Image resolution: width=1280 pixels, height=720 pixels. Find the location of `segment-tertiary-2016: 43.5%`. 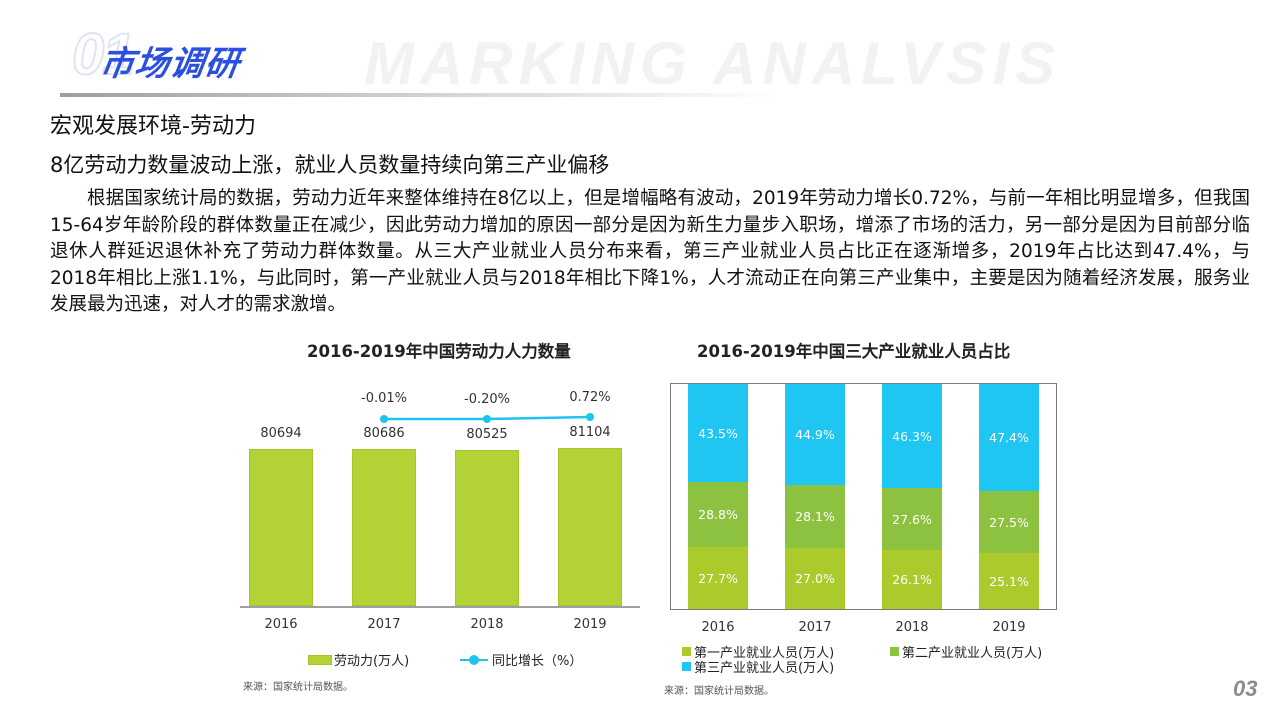

segment-tertiary-2016: 43.5% is located at coordinates (718, 433).